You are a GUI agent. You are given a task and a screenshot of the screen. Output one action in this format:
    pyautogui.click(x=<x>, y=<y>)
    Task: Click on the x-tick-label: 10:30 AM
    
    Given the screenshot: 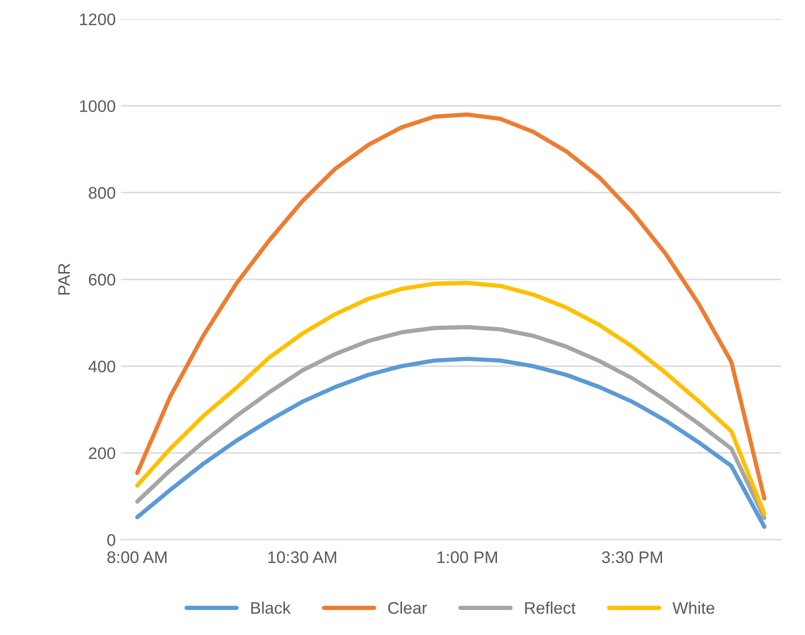 What is the action you would take?
    pyautogui.click(x=302, y=557)
    